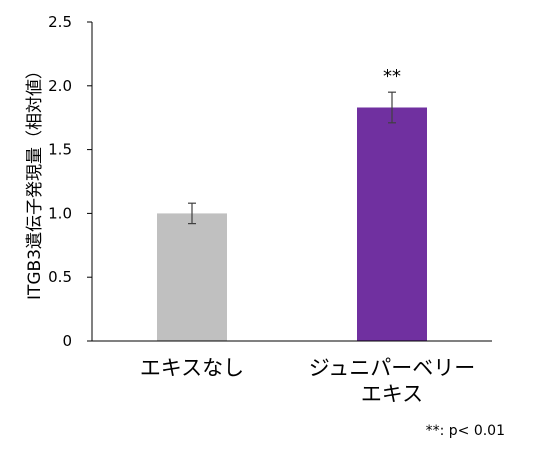  I want to click on significance-marker: **, so click(392, 76).